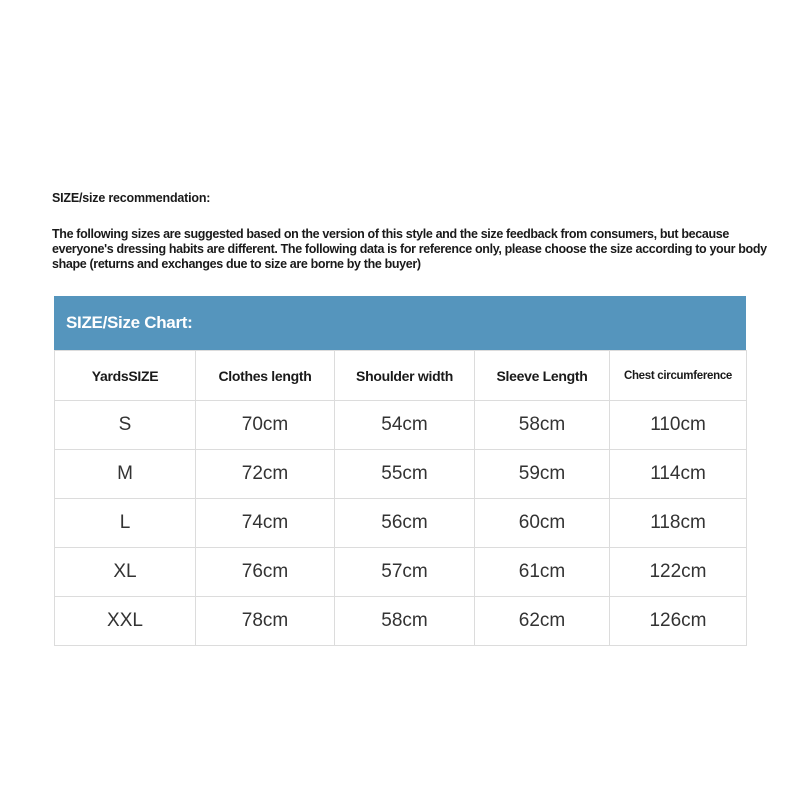  I want to click on table-row: XXL 78cm 58cm 62cm 126cm, so click(400, 621).